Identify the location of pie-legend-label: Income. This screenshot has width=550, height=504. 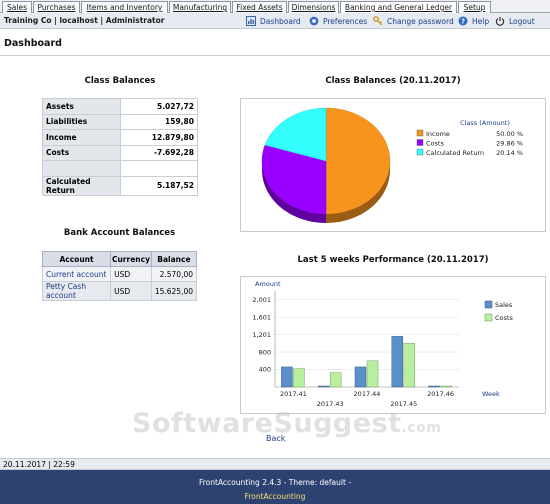
(438, 134).